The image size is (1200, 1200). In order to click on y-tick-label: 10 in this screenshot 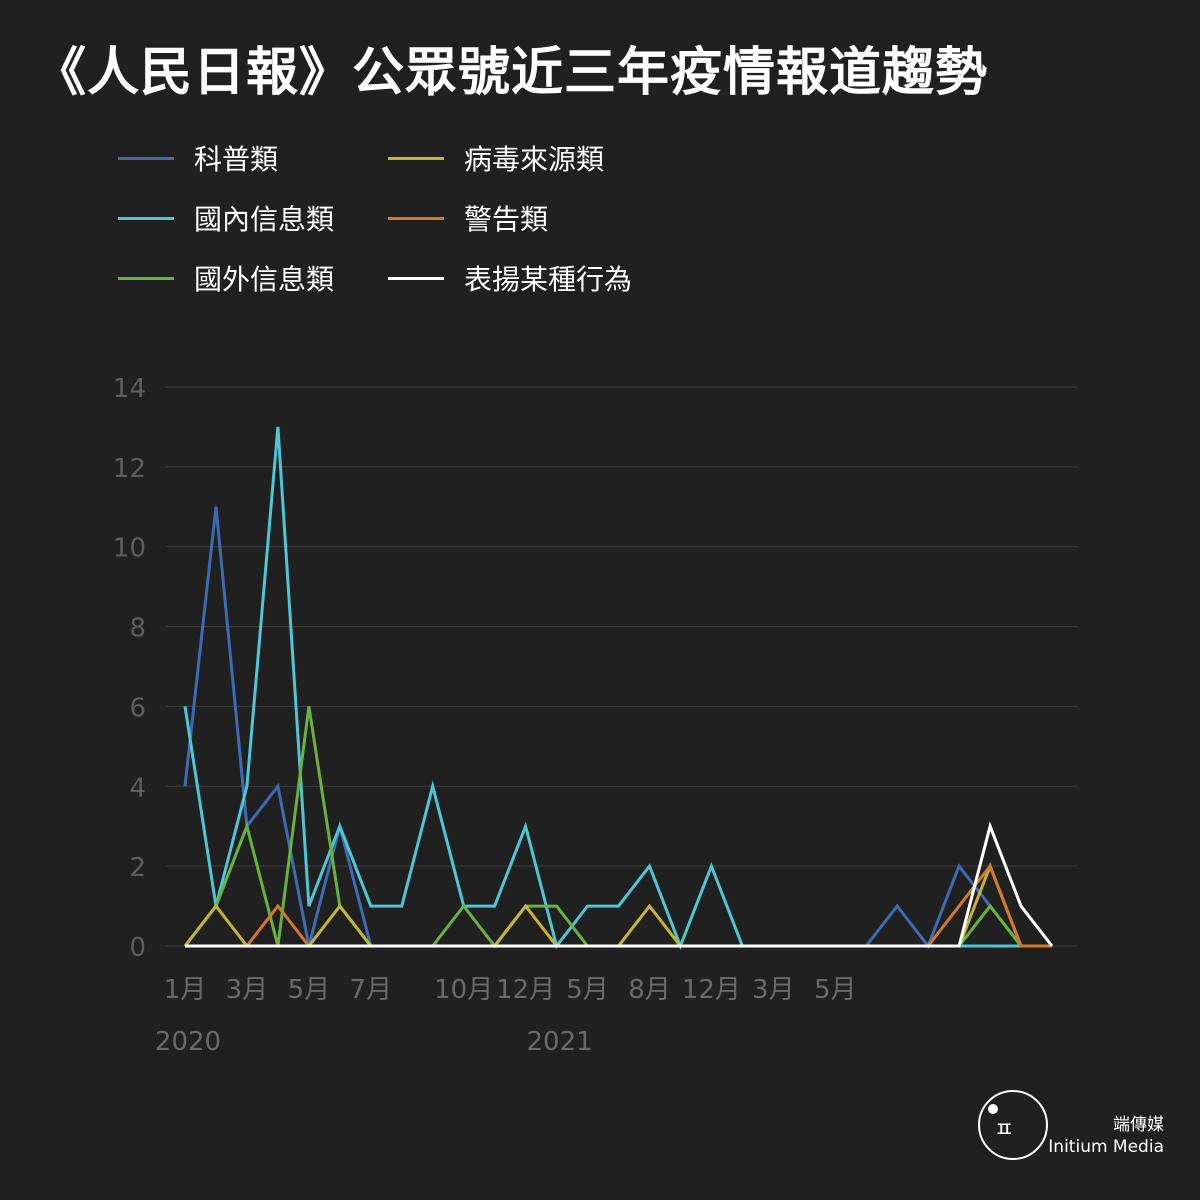, I will do `click(129, 549)`.